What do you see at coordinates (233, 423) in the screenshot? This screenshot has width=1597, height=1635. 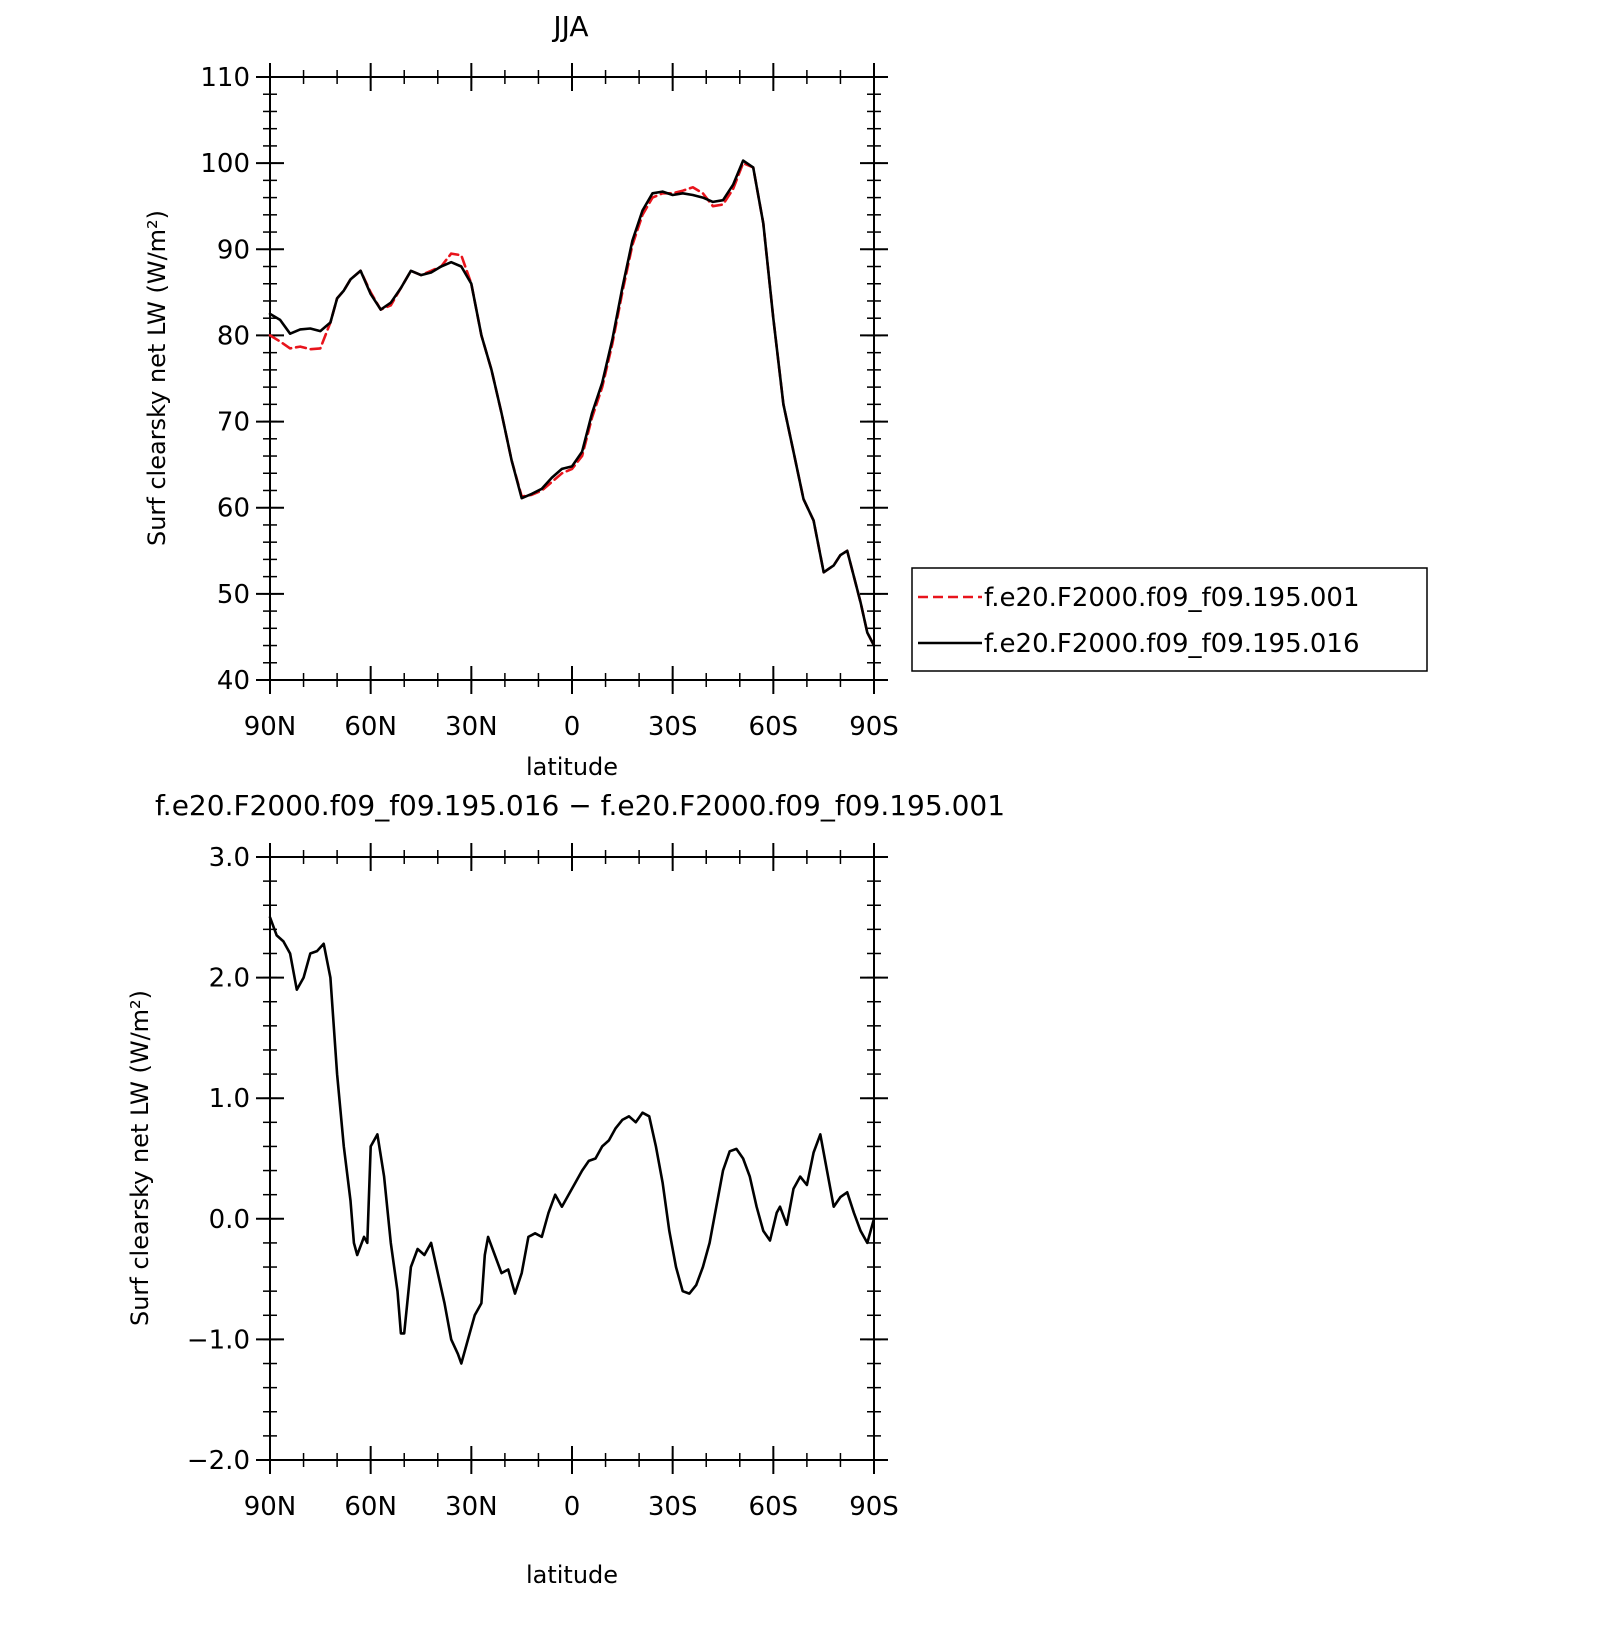 I see `y-tick-label: 70` at bounding box center [233, 423].